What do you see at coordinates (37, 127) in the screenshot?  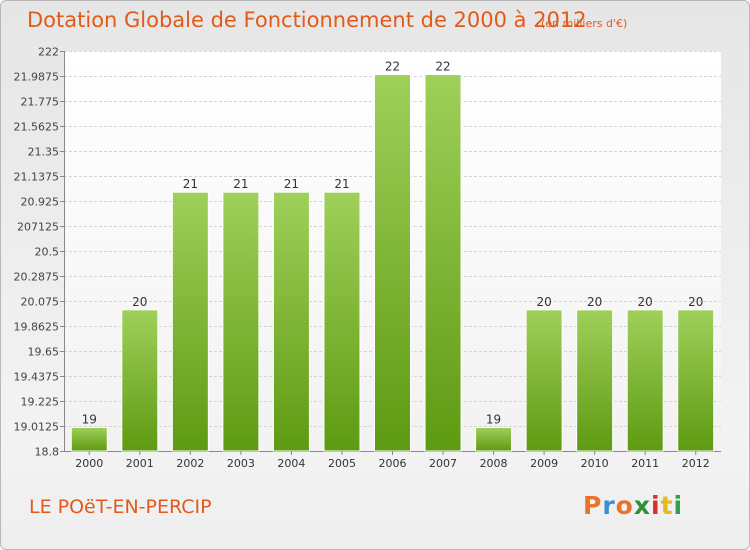 I see `y-tick-label: 21.5625` at bounding box center [37, 127].